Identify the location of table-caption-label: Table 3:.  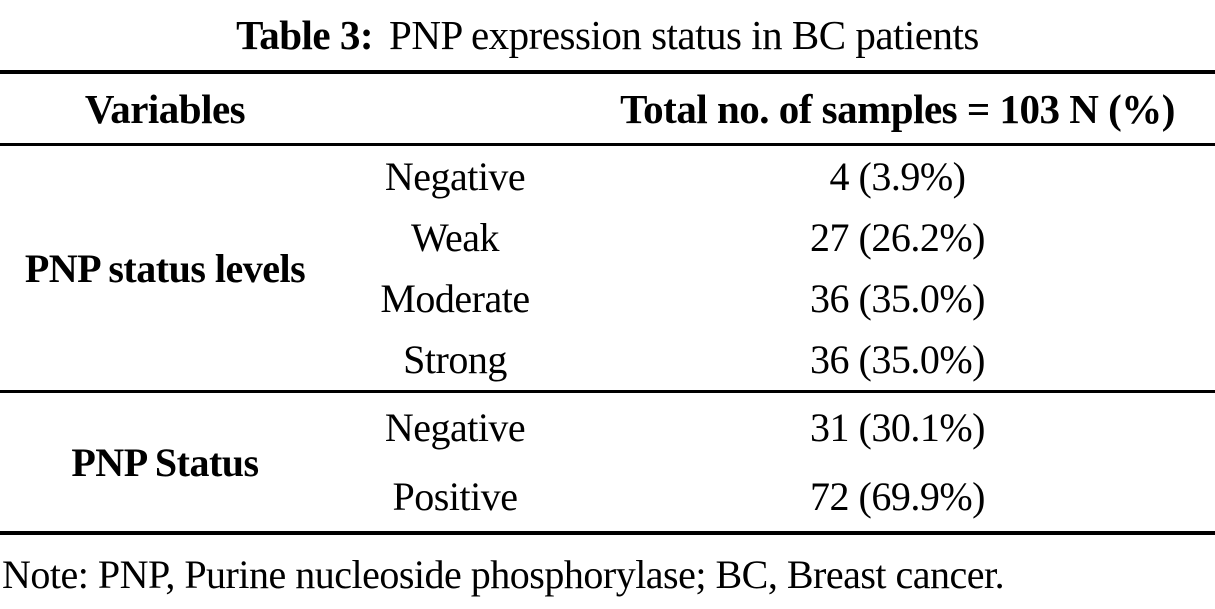
(305, 35).